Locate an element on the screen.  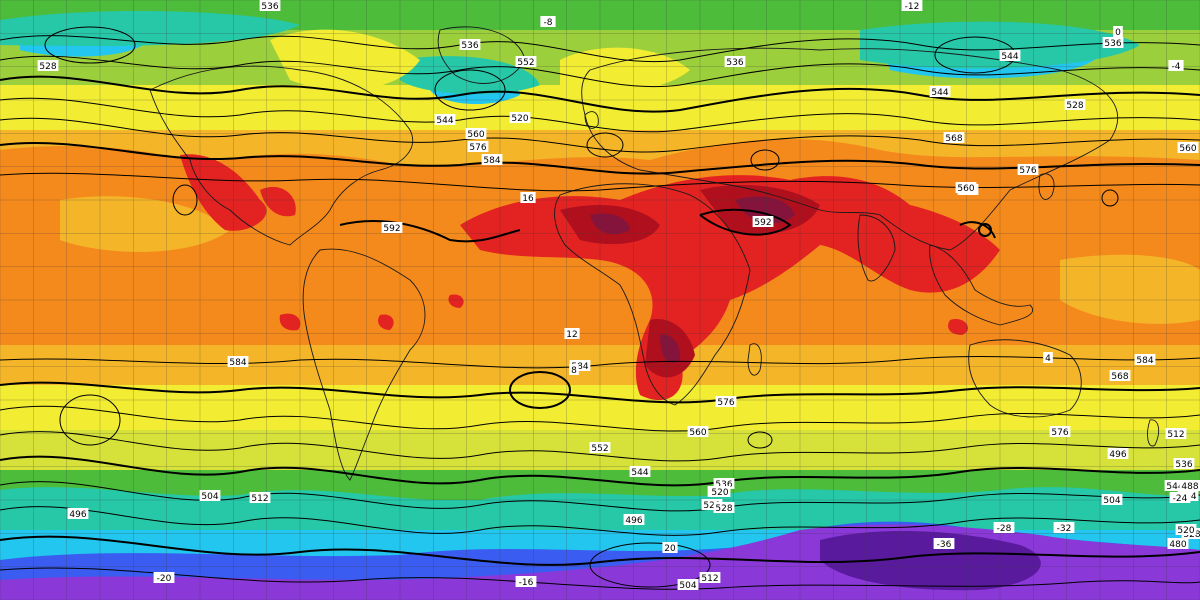
contour-n4 is located at coordinates (600, 115).